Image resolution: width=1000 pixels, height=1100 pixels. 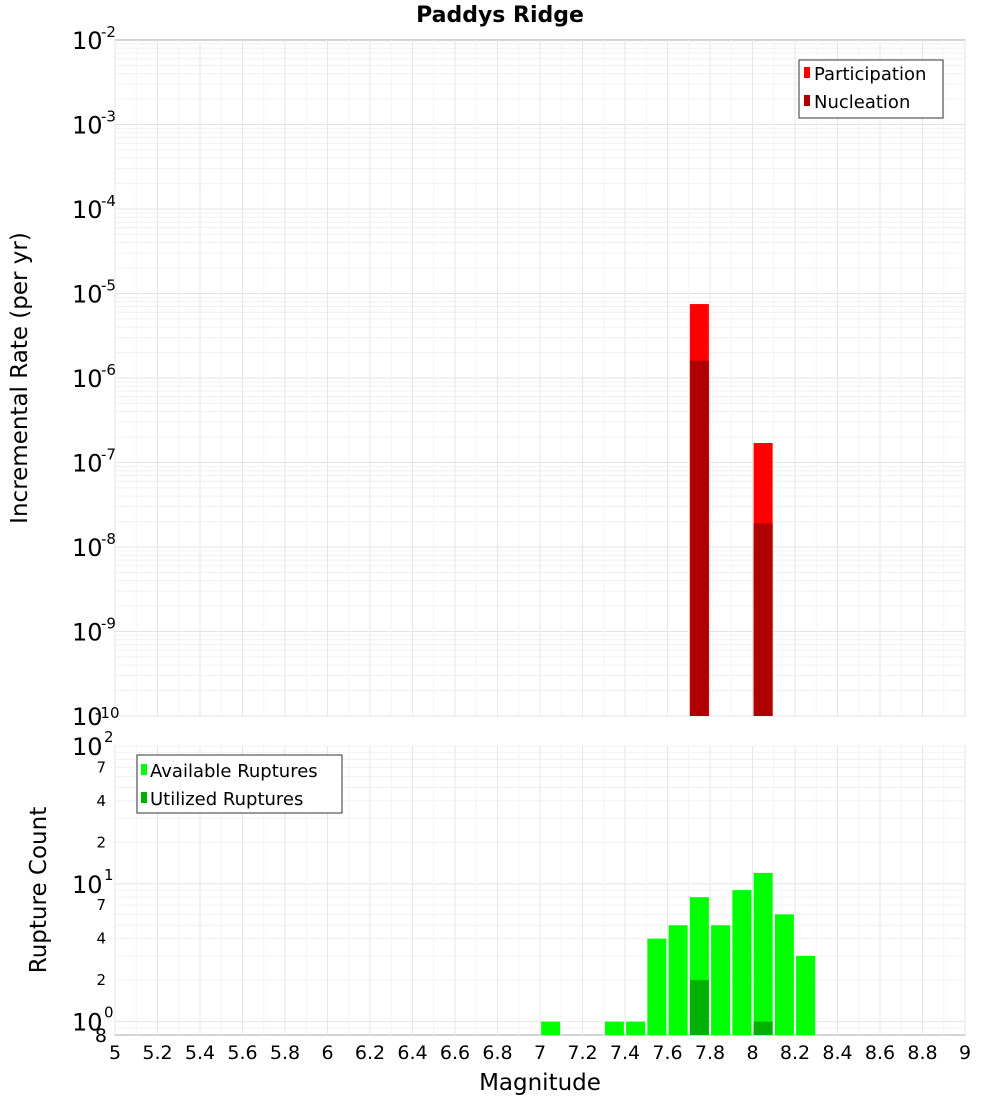 I want to click on x-tick-label: 7.2, so click(x=582, y=1053).